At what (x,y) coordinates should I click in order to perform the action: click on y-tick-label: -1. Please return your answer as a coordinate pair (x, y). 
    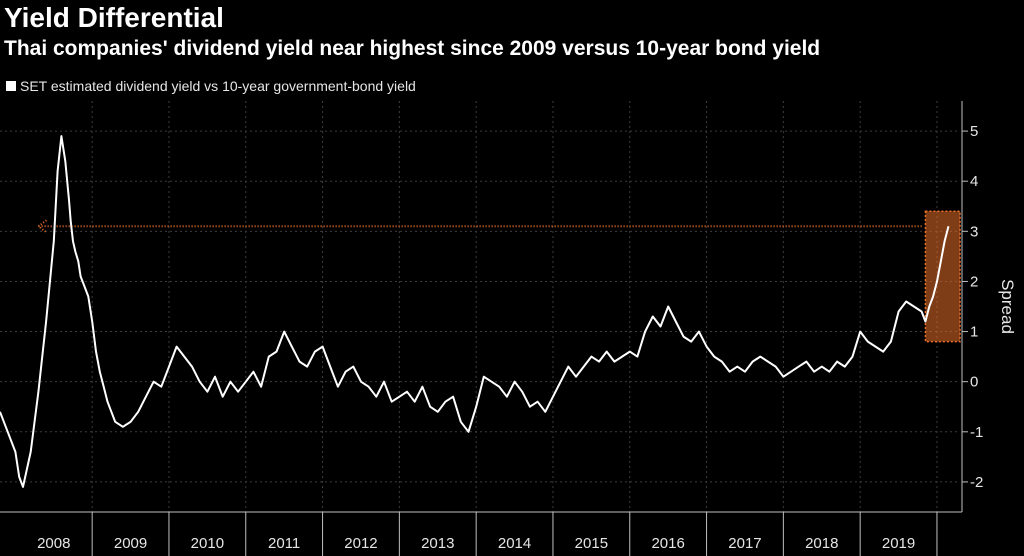
    Looking at the image, I should click on (976, 432).